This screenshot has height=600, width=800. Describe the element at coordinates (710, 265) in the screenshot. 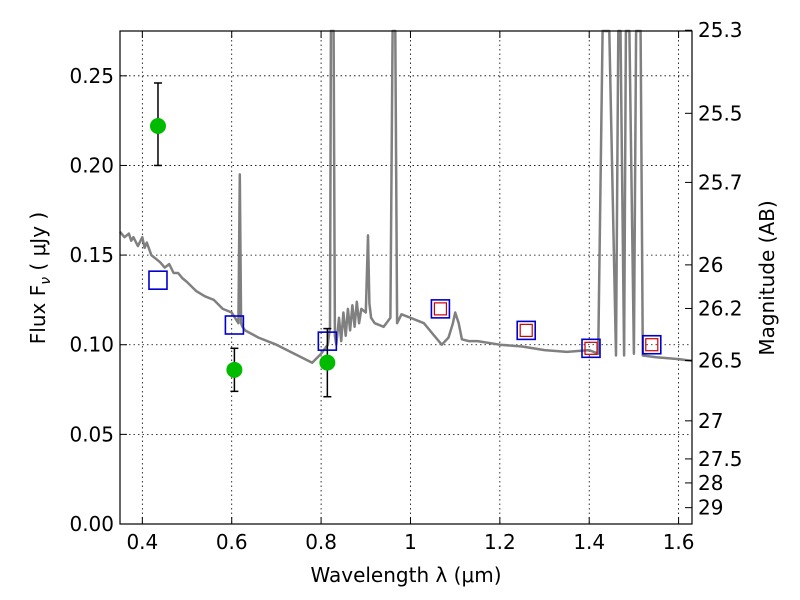

I see `mag-tick-label: 26` at that location.